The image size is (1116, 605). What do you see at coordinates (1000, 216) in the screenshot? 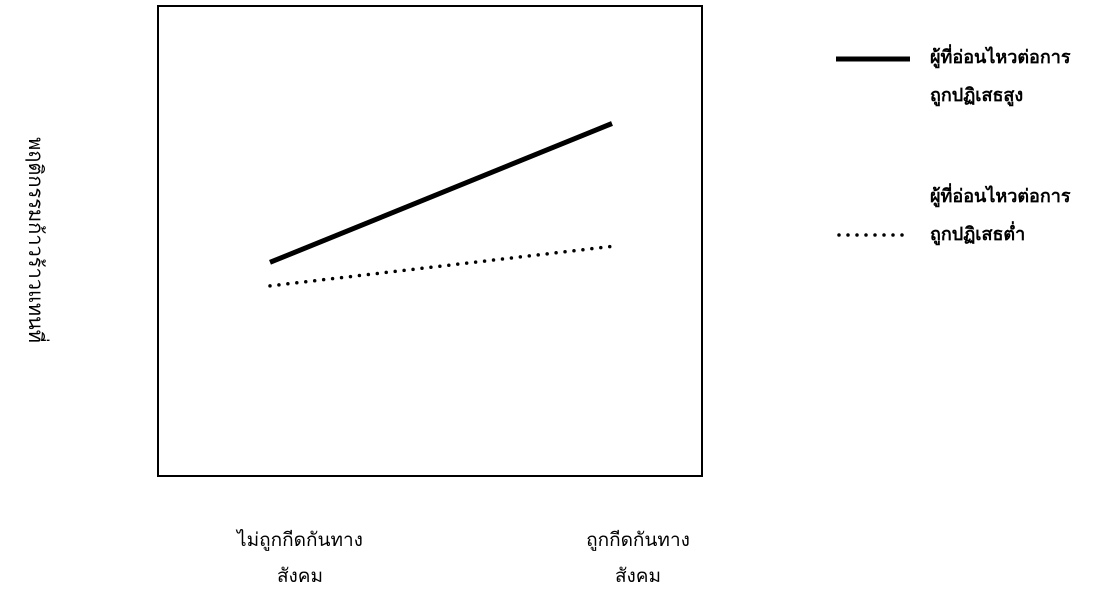
I see `legend-label-low: ผู้ที่อ่อนไหวต่อการ ถูกปฏิเสธต่ำ` at bounding box center [1000, 216].